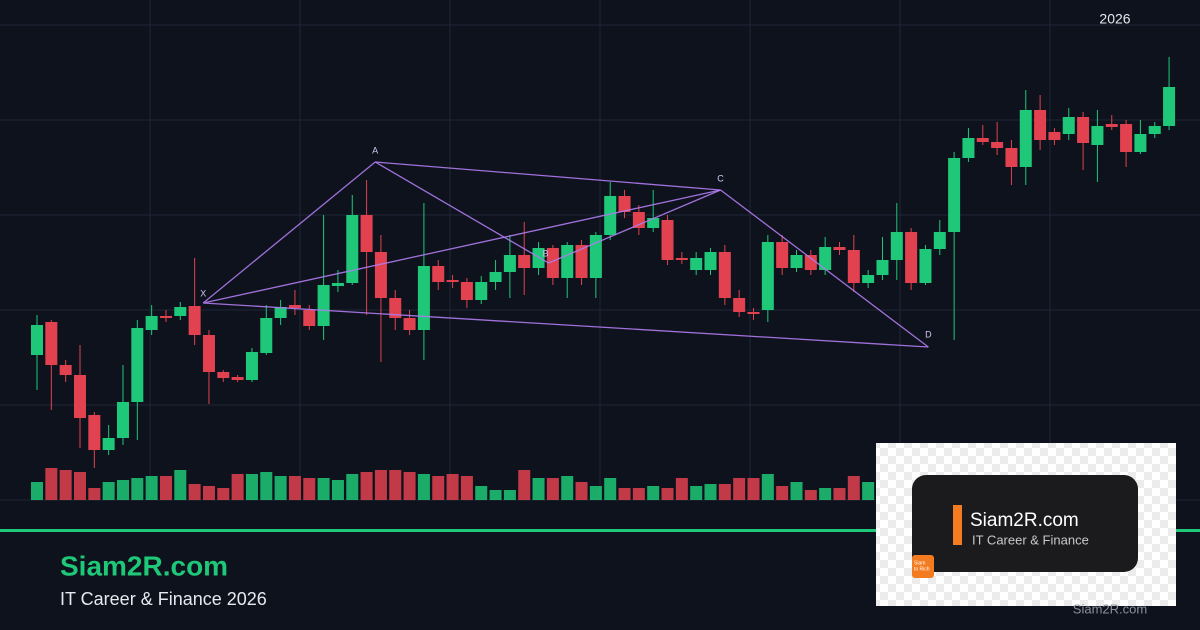 The image size is (1200, 630). I want to click on logo-subtitle: IT Career & Finance, so click(1030, 539).